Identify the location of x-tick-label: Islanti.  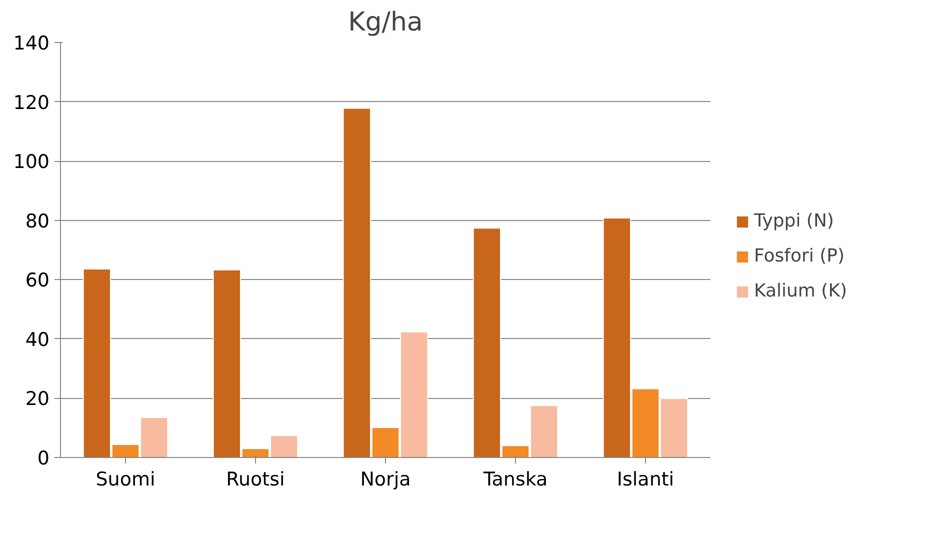
(645, 479).